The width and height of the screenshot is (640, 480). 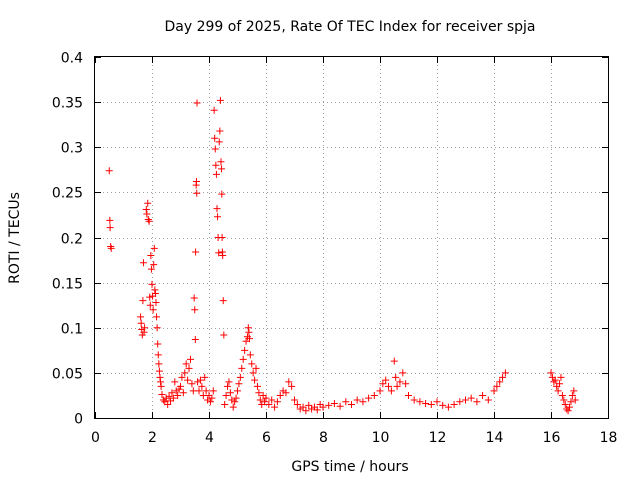 I want to click on y-tick-label: 0.2, so click(x=72, y=240).